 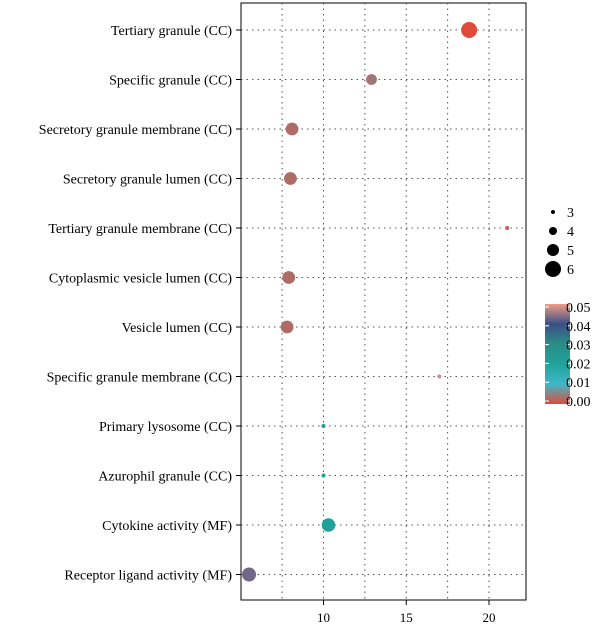 What do you see at coordinates (578, 383) in the screenshot?
I see `color-legend-label: 0.01` at bounding box center [578, 383].